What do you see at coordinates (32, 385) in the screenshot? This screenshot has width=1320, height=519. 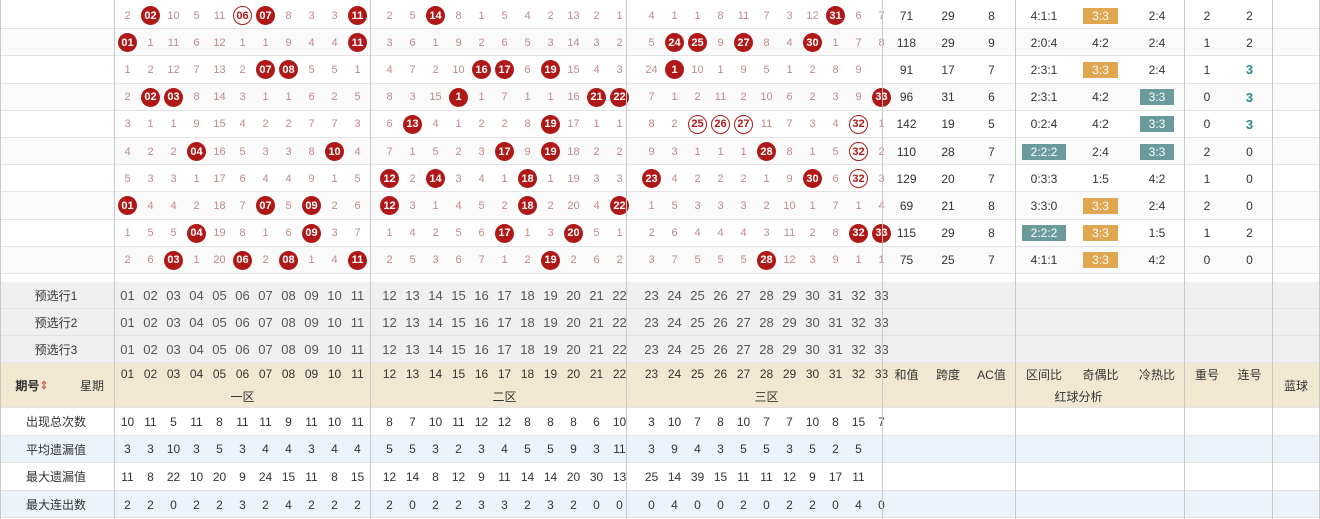 I see `issue-header: 期号 ⇕` at bounding box center [32, 385].